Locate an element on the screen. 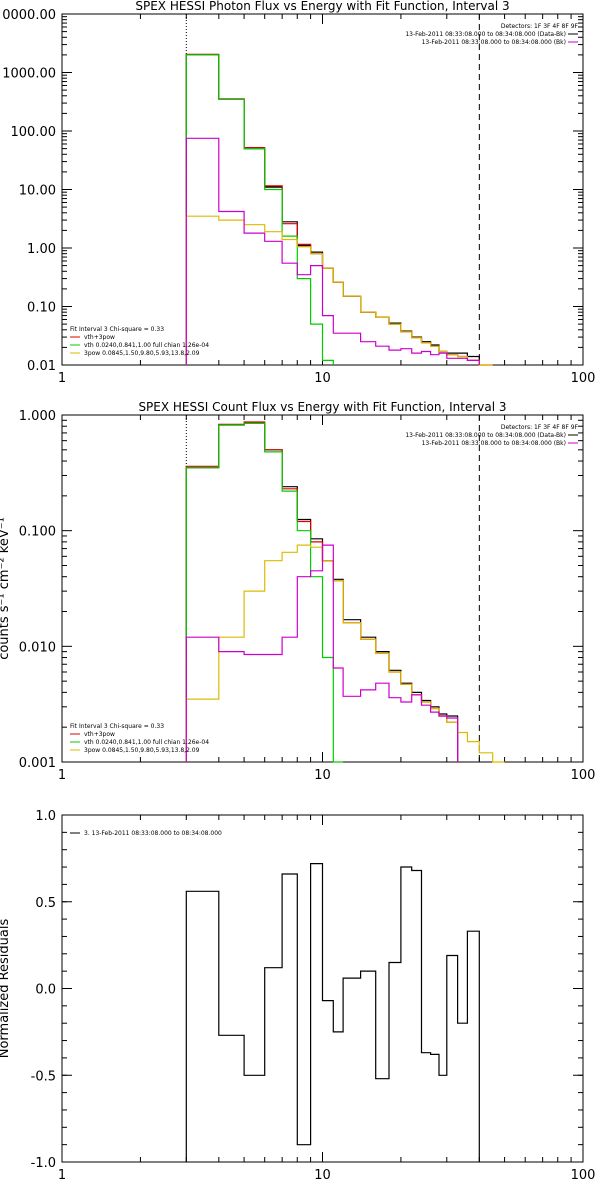  y-tick-label: 1.00 is located at coordinates (41, 249).